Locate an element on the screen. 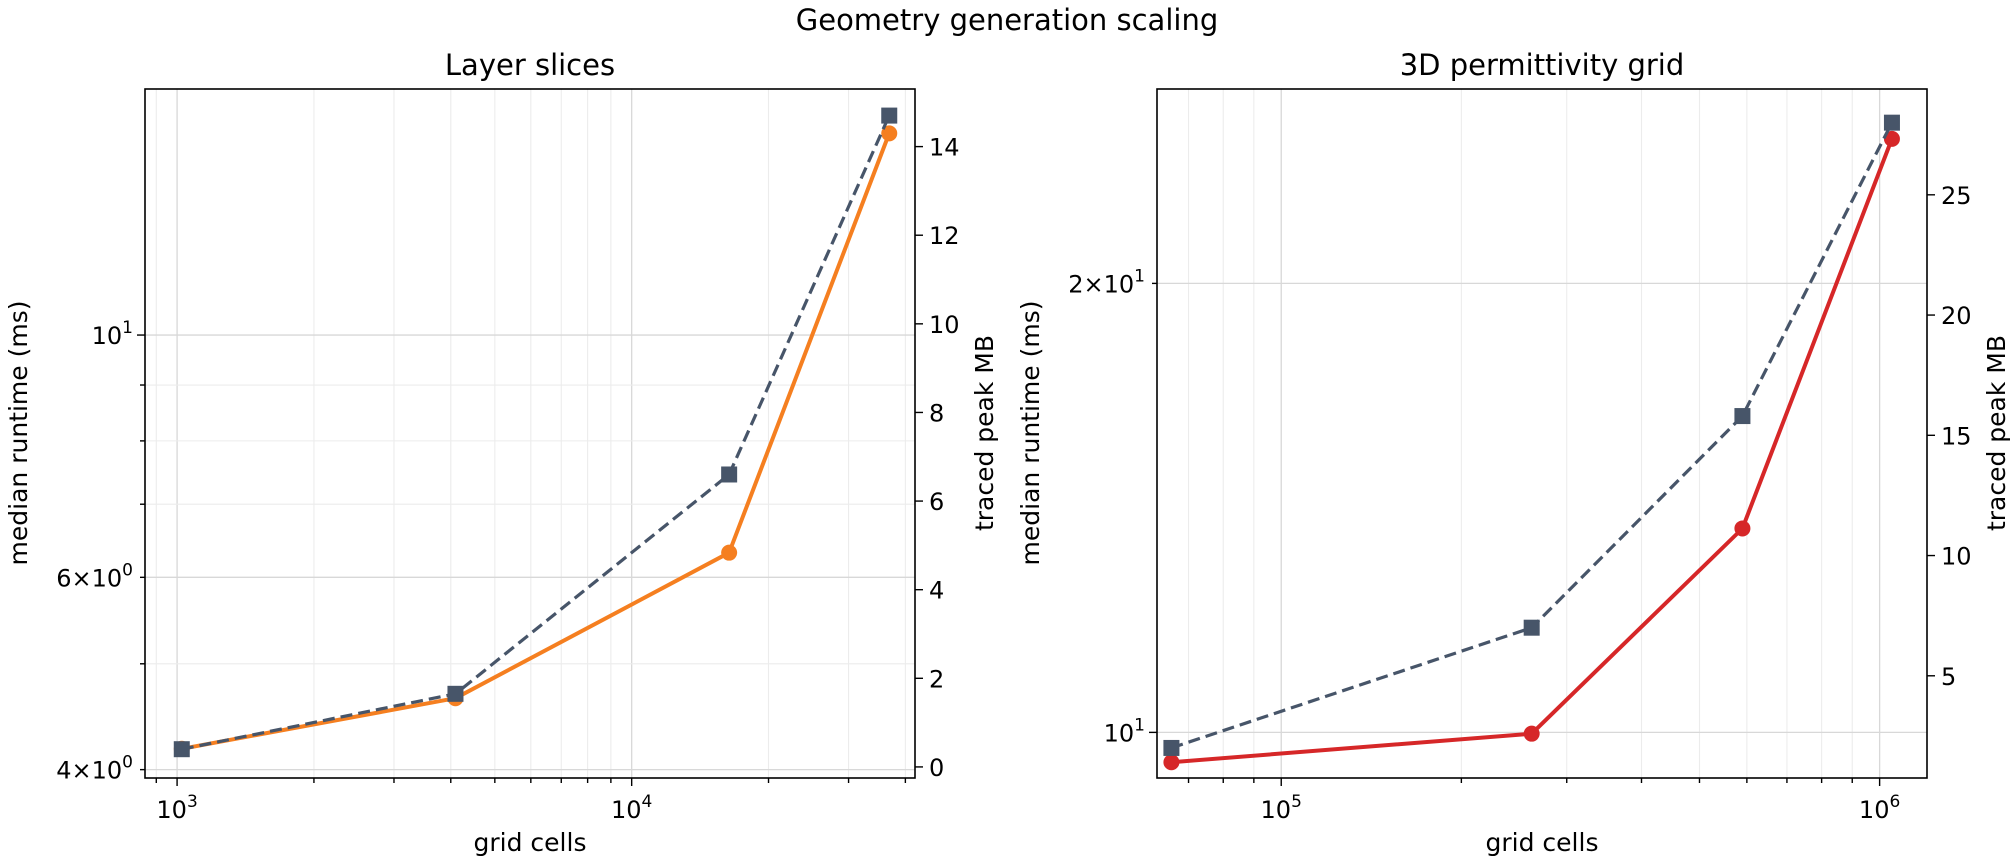 The width and height of the screenshot is (2015, 864). y-right-tick-label: 2 is located at coordinates (936, 679).